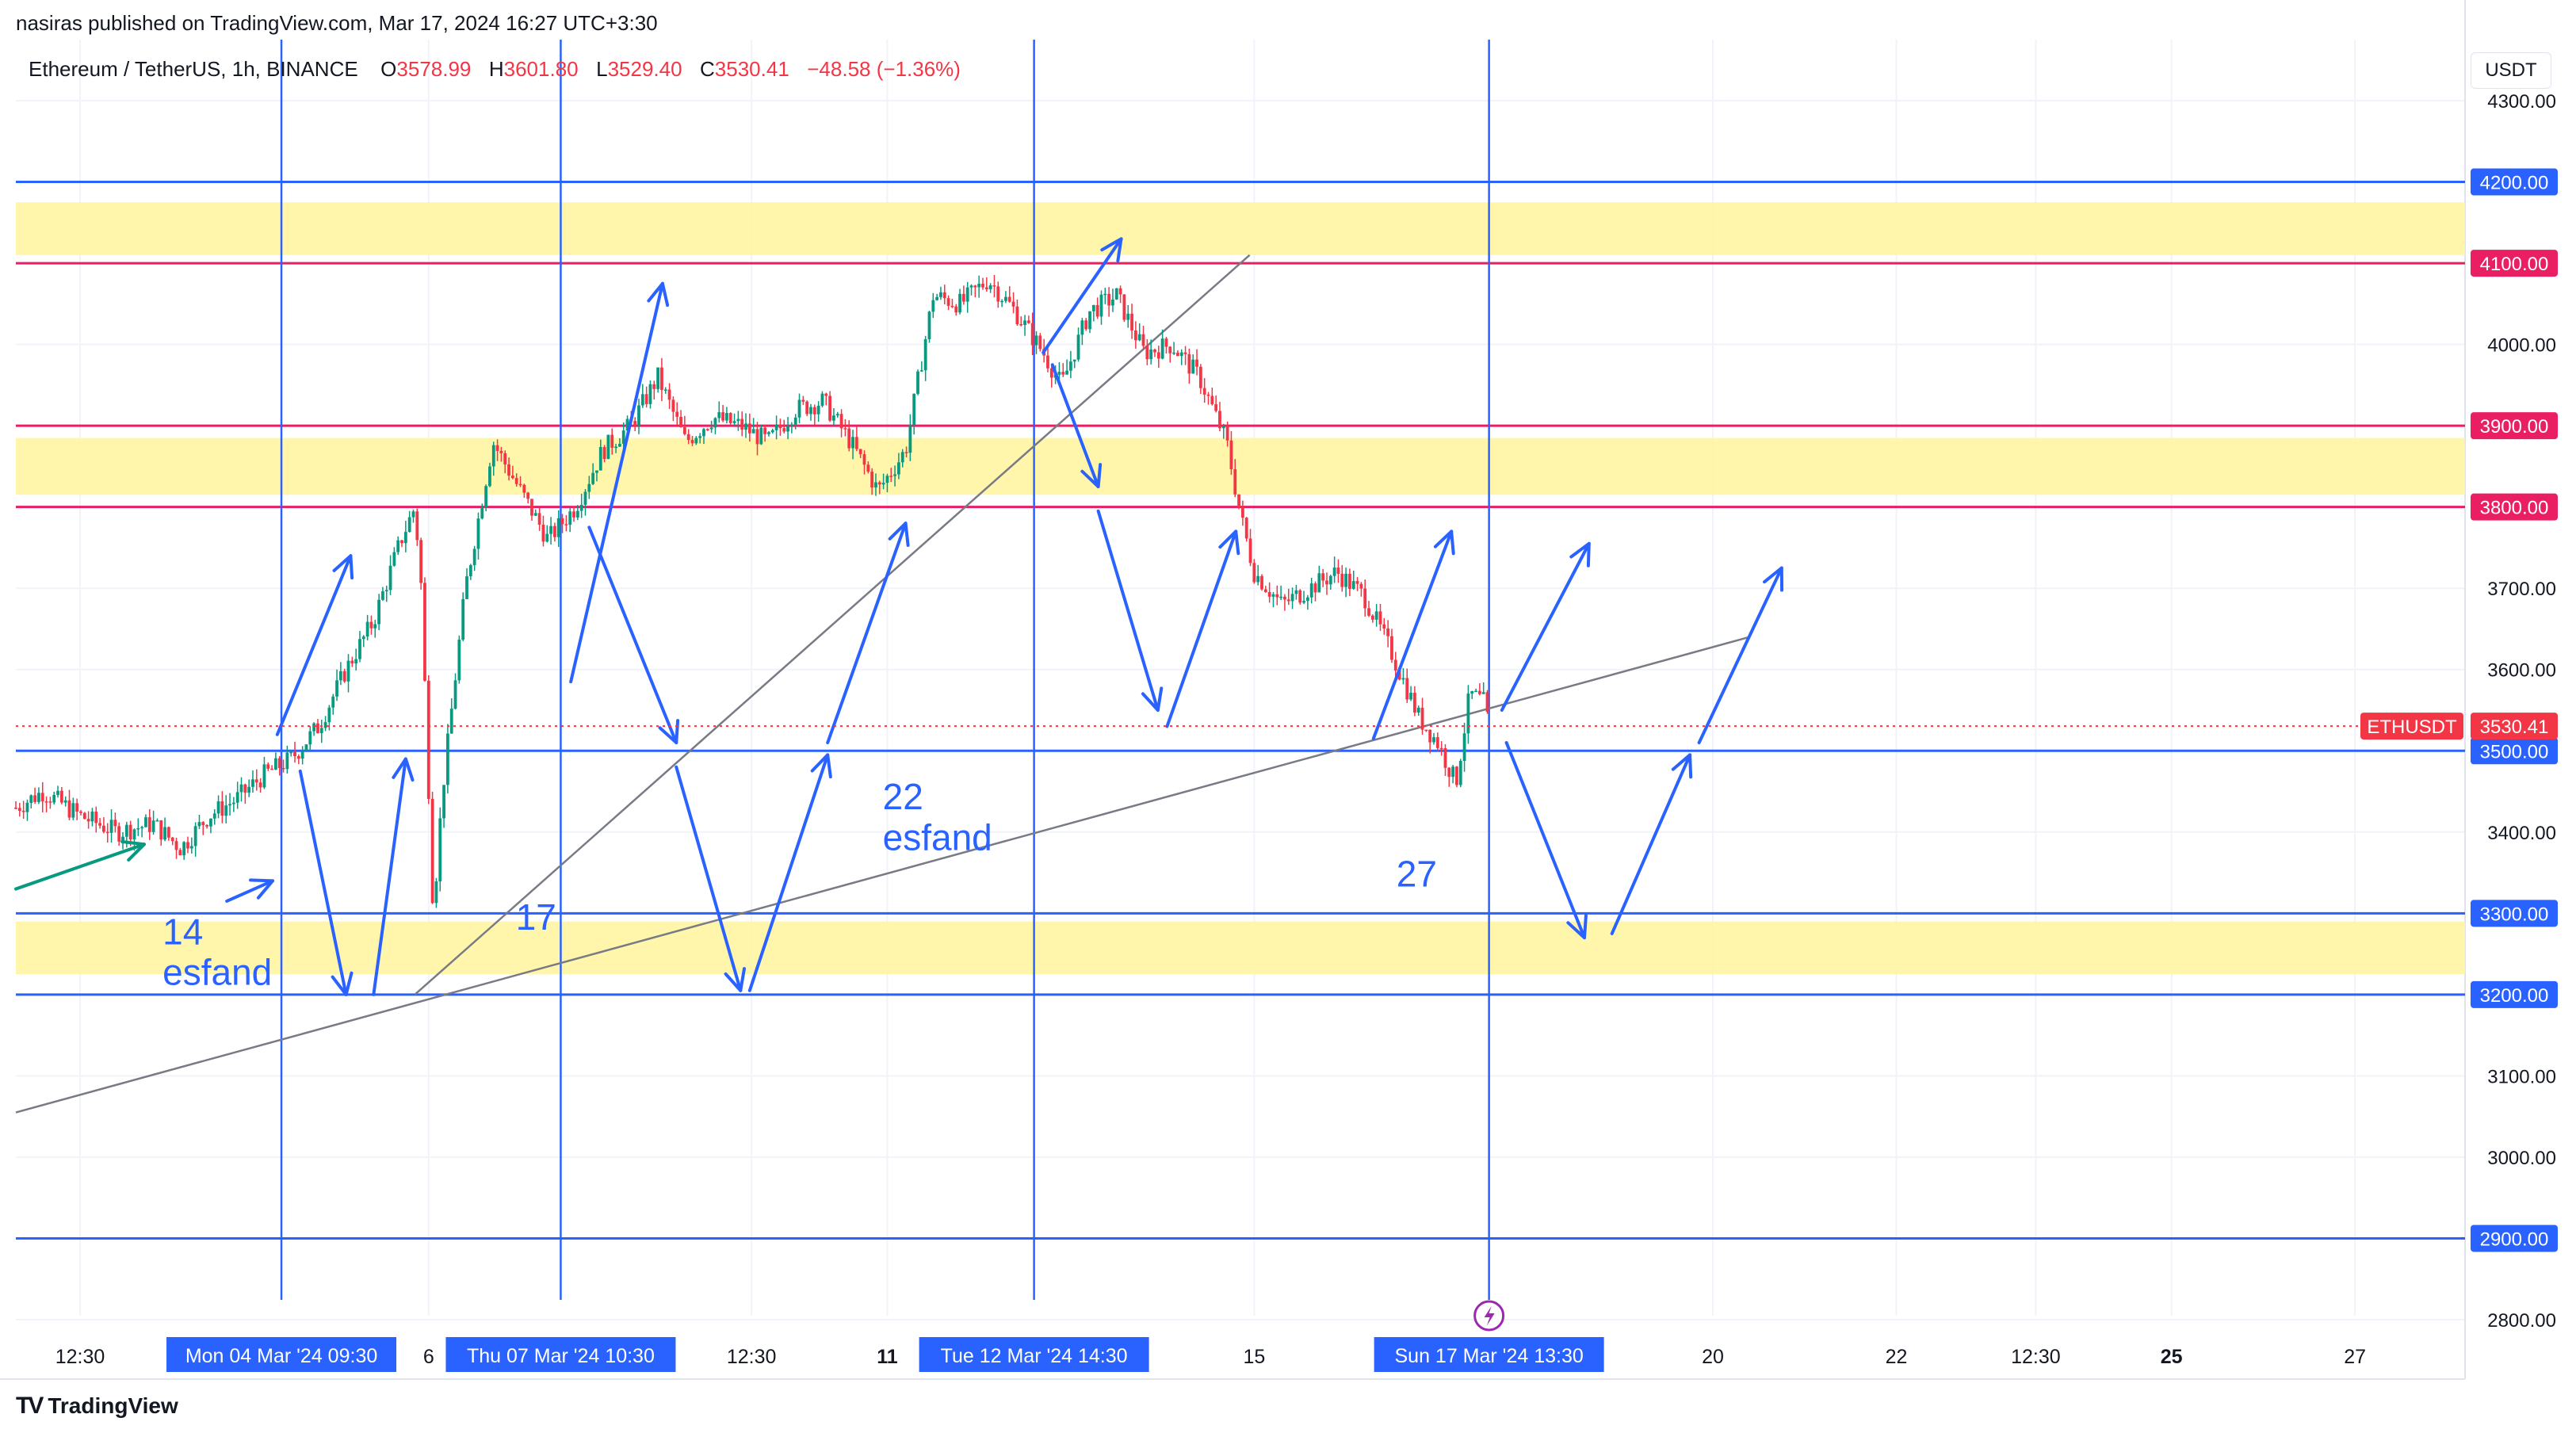 Image resolution: width=2576 pixels, height=1433 pixels. What do you see at coordinates (707, 69) in the screenshot?
I see `close-label: C` at bounding box center [707, 69].